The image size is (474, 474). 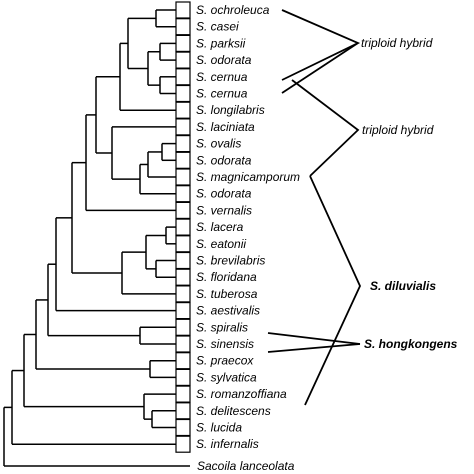 What do you see at coordinates (411, 344) in the screenshot?
I see `s-hongkongens-label: S. hongkongens` at bounding box center [411, 344].